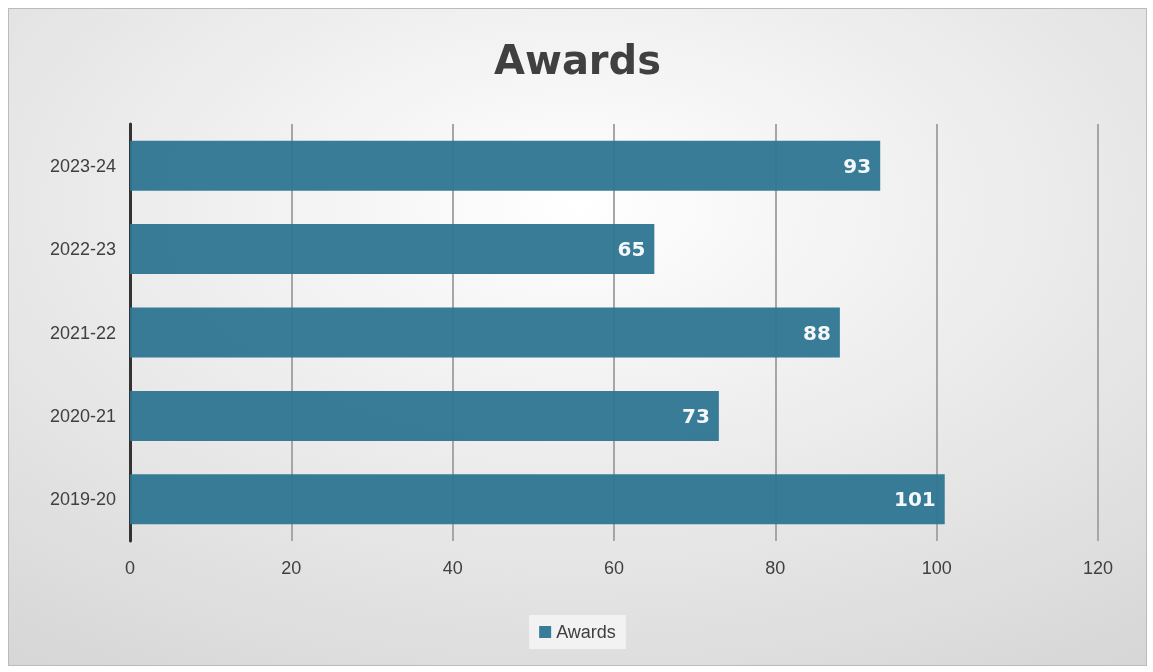 The height and width of the screenshot is (672, 1153). What do you see at coordinates (452, 568) in the screenshot?
I see `x-tick-label: 40` at bounding box center [452, 568].